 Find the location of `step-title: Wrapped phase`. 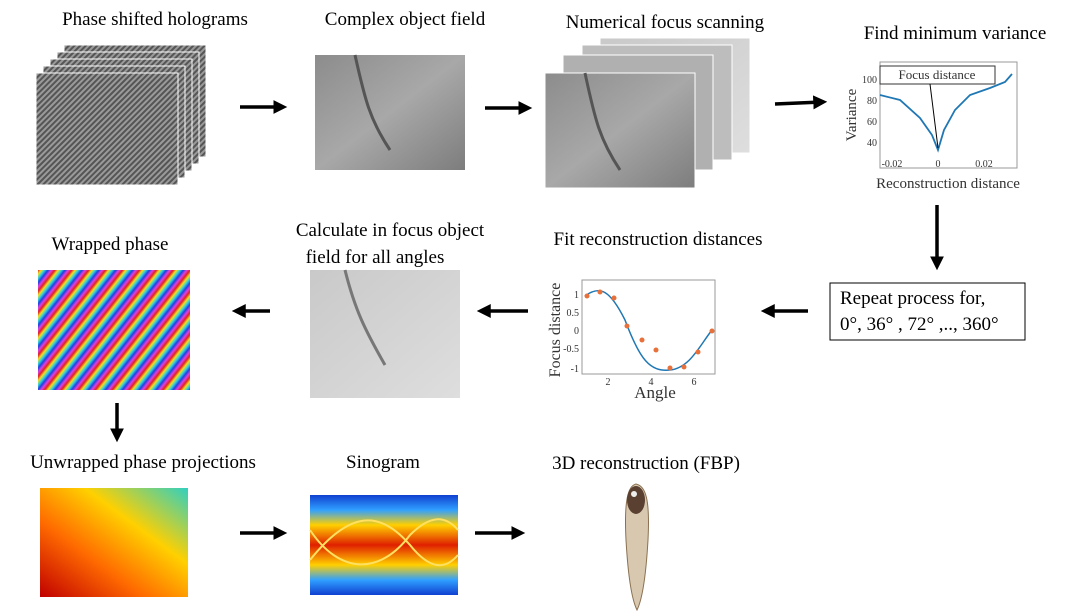

step-title: Wrapped phase is located at coordinates (110, 244).